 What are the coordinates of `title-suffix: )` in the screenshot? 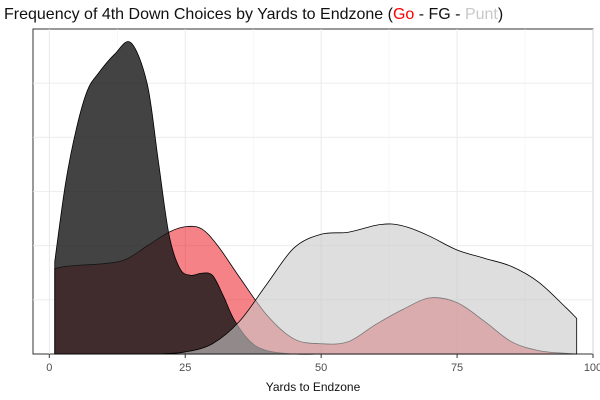 It's located at (500, 14).